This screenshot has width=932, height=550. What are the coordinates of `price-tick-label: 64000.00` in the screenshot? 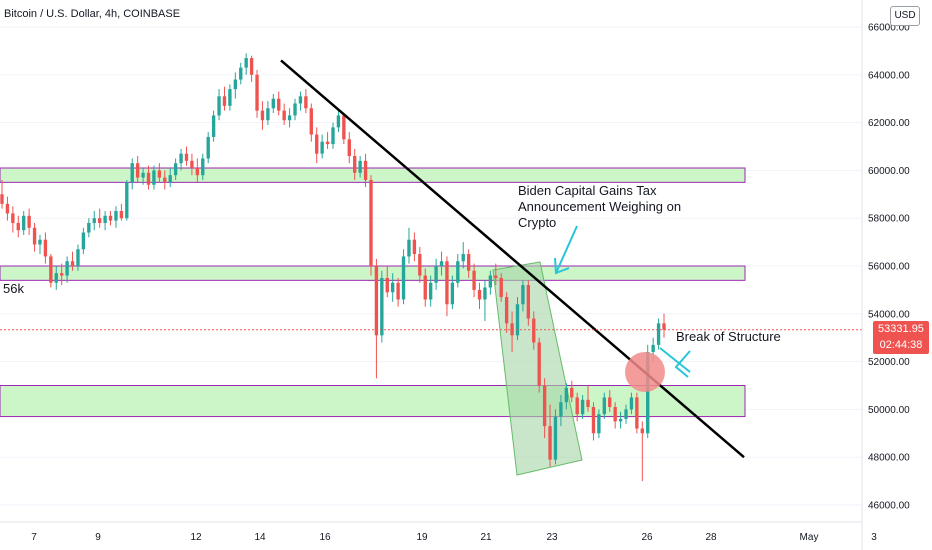 It's located at (889, 75).